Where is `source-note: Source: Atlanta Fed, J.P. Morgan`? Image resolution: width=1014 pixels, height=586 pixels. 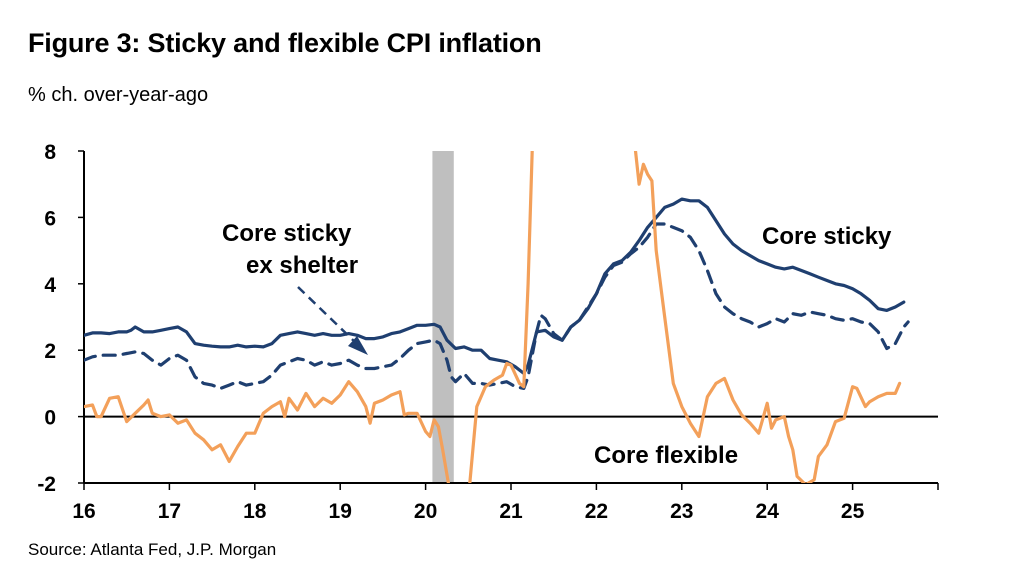 source-note: Source: Atlanta Fed, J.P. Morgan is located at coordinates (152, 549).